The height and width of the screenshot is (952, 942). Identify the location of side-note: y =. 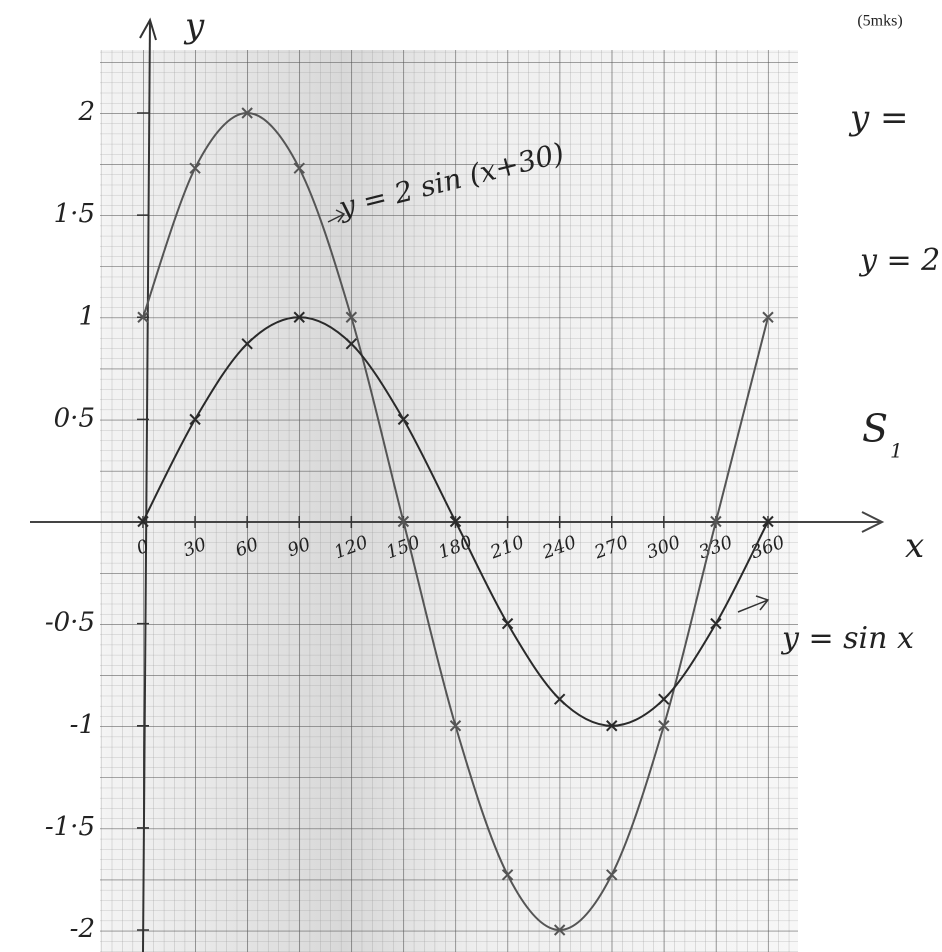
(878, 118).